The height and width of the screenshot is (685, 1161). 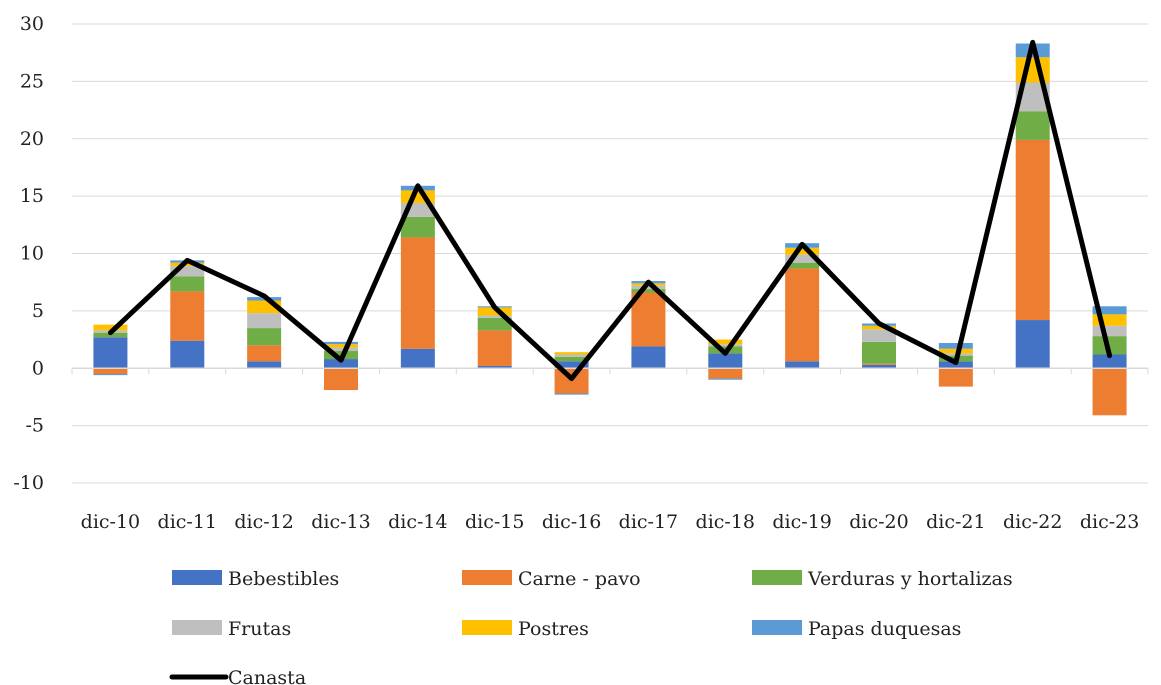 What do you see at coordinates (571, 522) in the screenshot?
I see `x-tick-label: dic-16` at bounding box center [571, 522].